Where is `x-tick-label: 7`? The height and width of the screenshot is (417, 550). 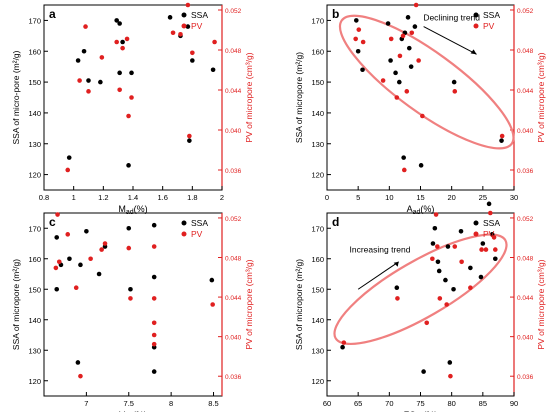
x-tick-label: 7 is located at coordinates (86, 403).